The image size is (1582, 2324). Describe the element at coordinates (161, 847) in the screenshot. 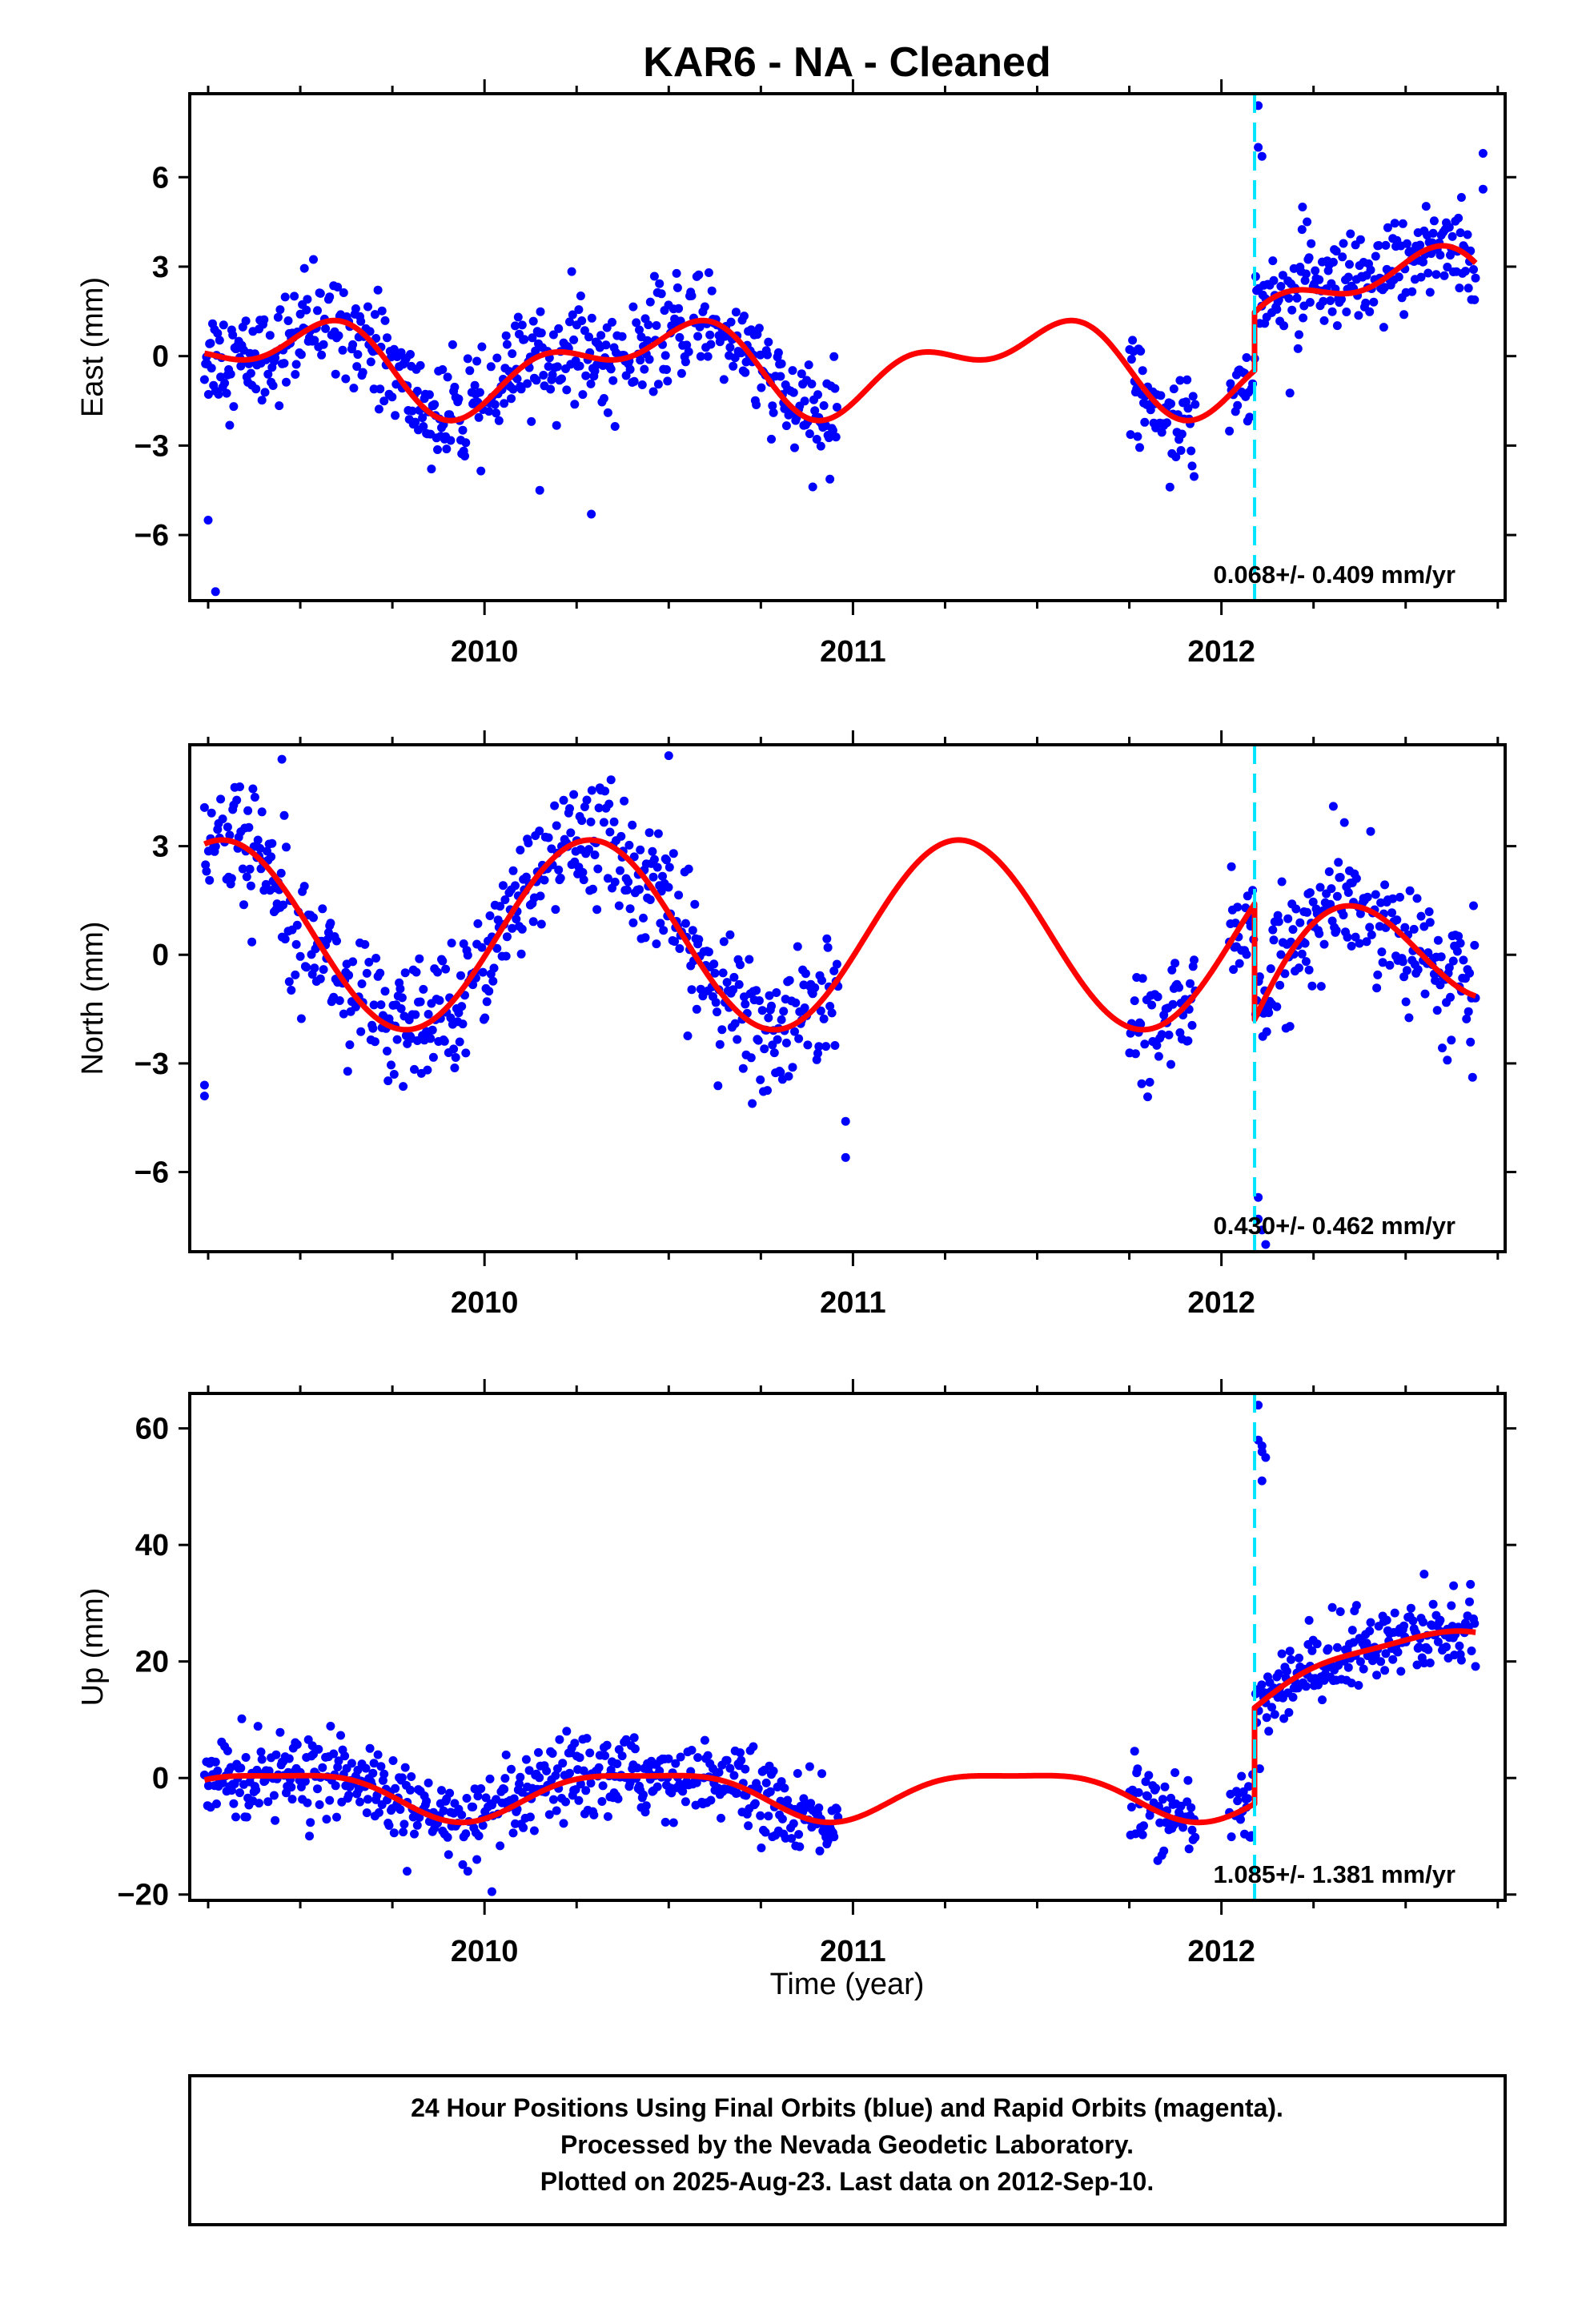

I see `y-tick-label: 3` at that location.